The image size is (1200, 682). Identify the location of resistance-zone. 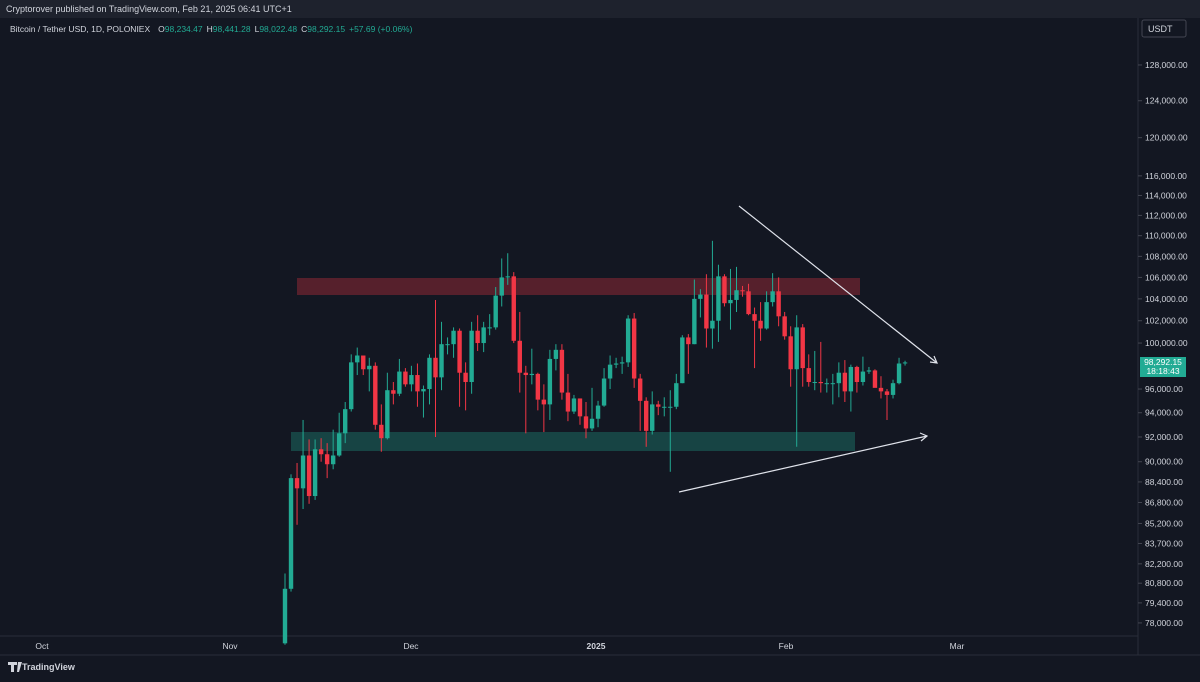
(578, 286).